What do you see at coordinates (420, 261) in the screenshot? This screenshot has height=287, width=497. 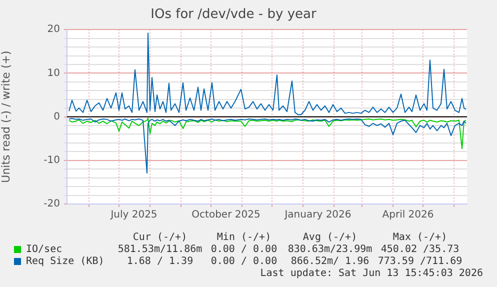 I see `text: 773.59 /711.69` at bounding box center [420, 261].